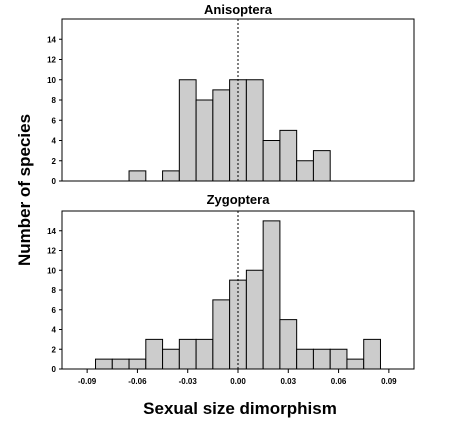 The height and width of the screenshot is (428, 474). I want to click on x-axis-title: Sexual size dimorphism, so click(240, 408).